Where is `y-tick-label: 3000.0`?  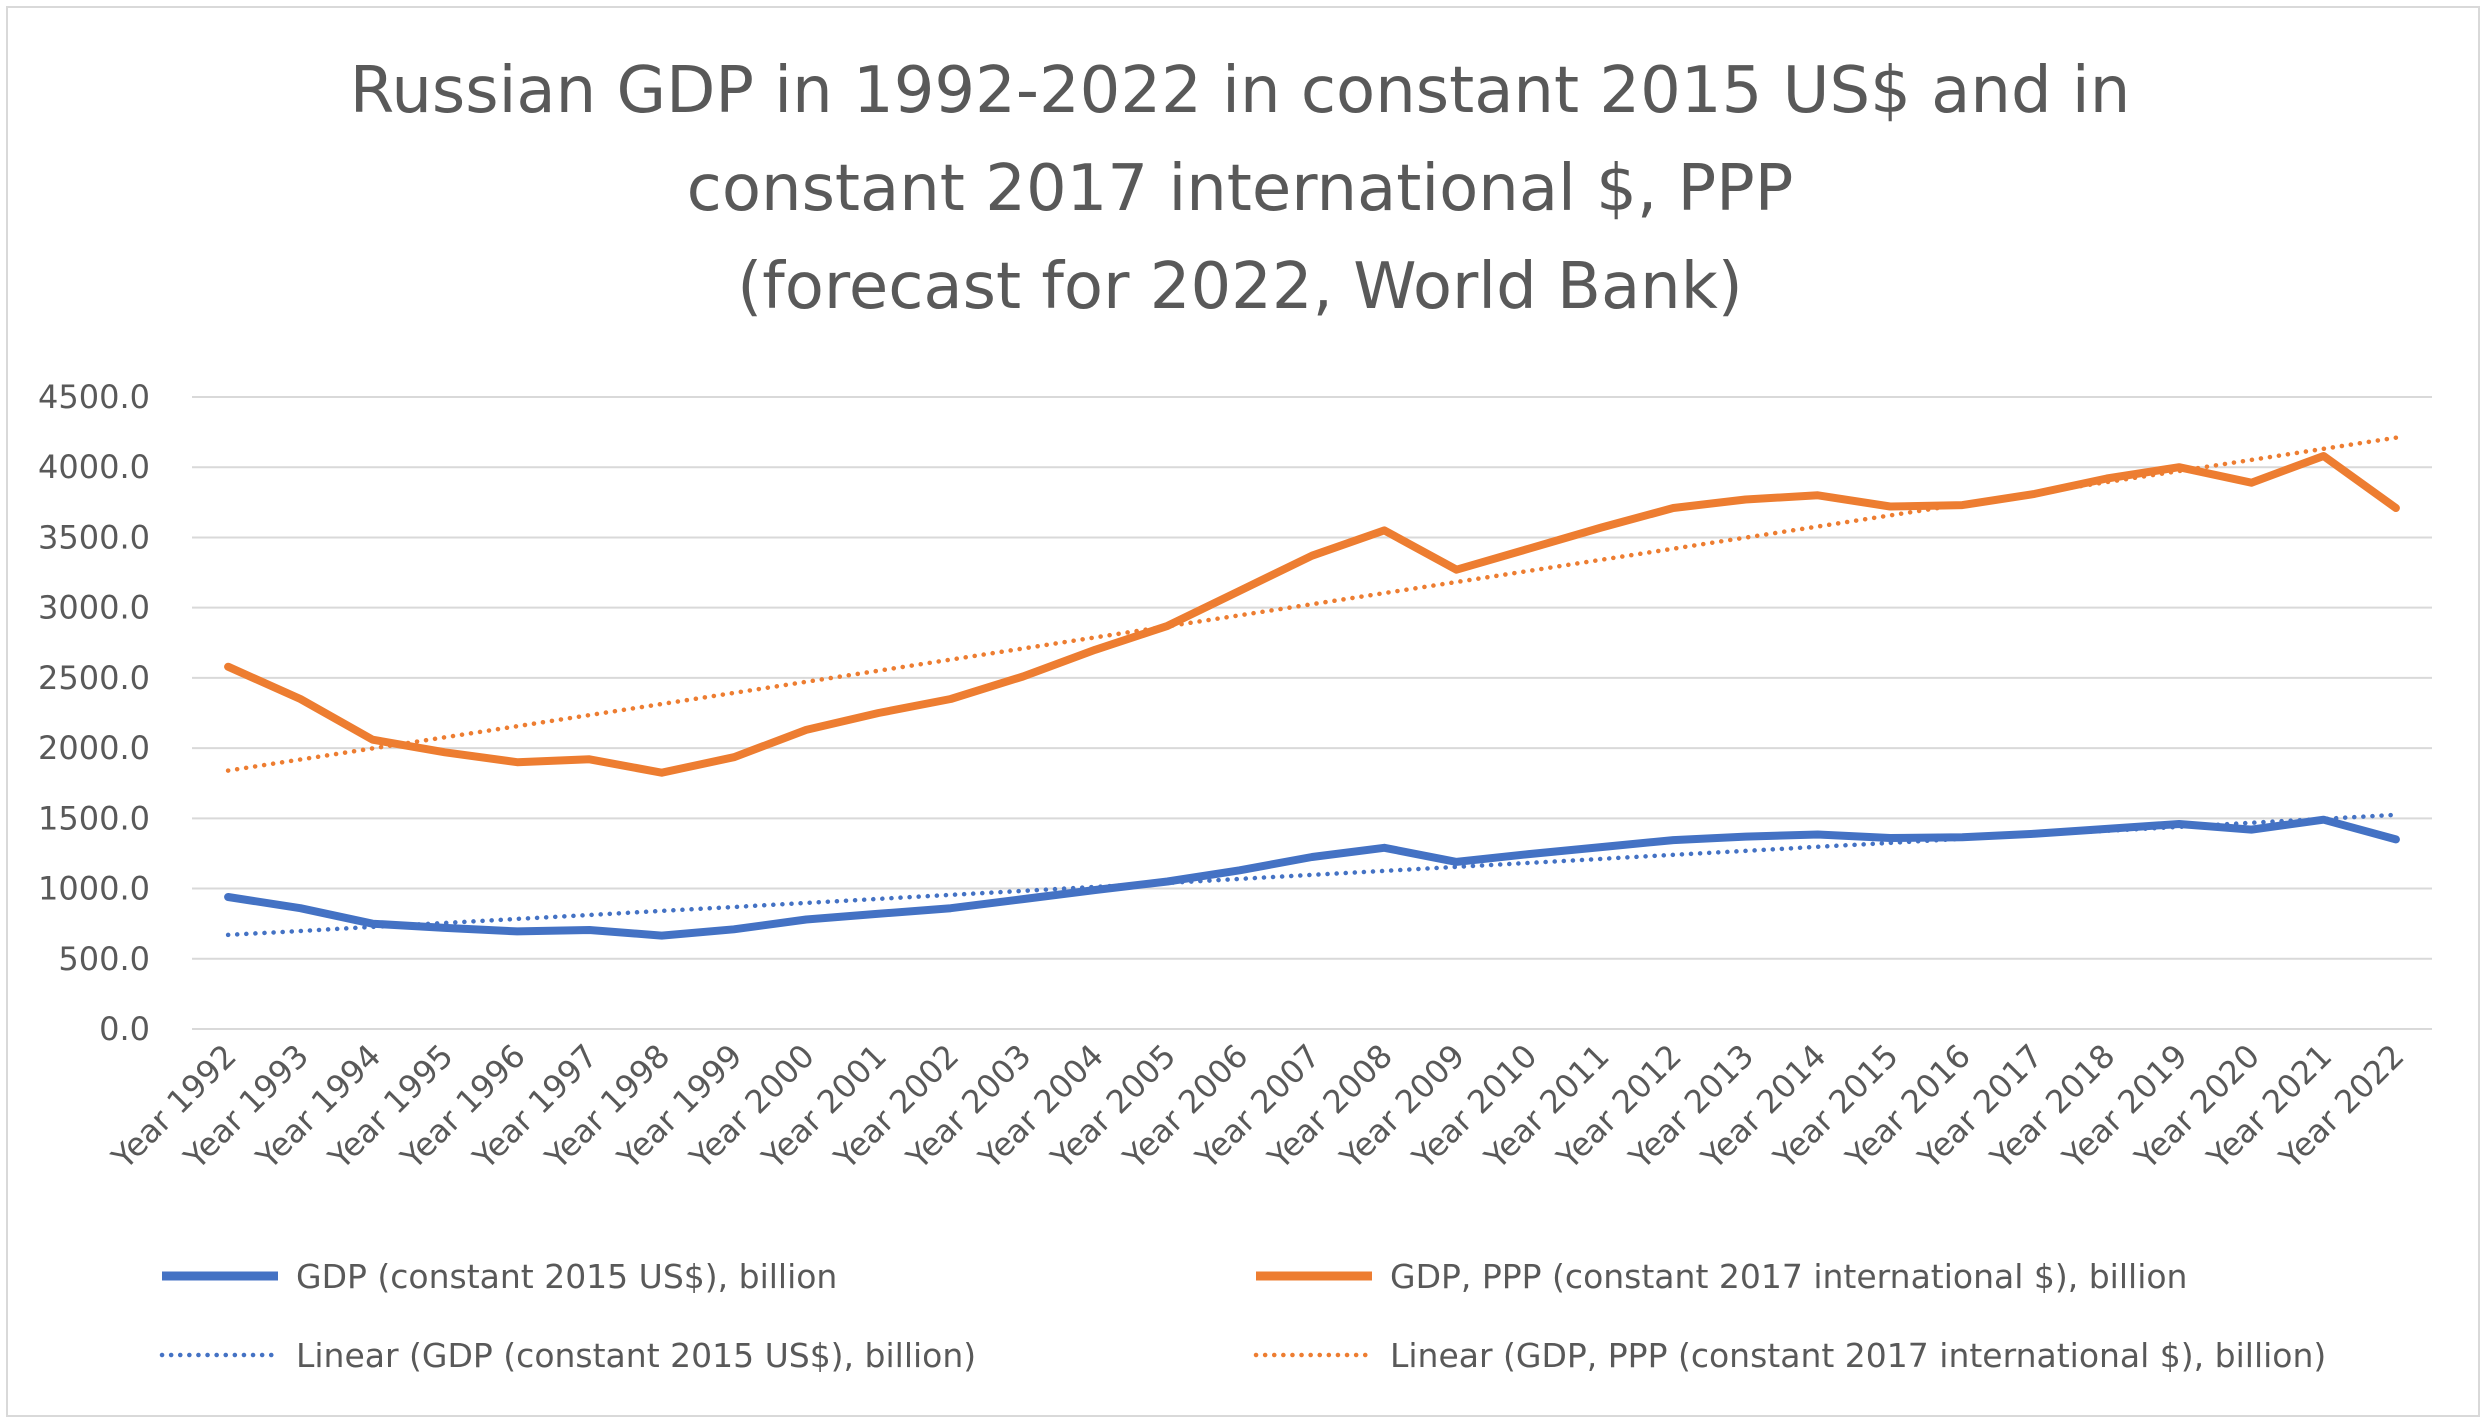 y-tick-label: 3000.0 is located at coordinates (94, 608).